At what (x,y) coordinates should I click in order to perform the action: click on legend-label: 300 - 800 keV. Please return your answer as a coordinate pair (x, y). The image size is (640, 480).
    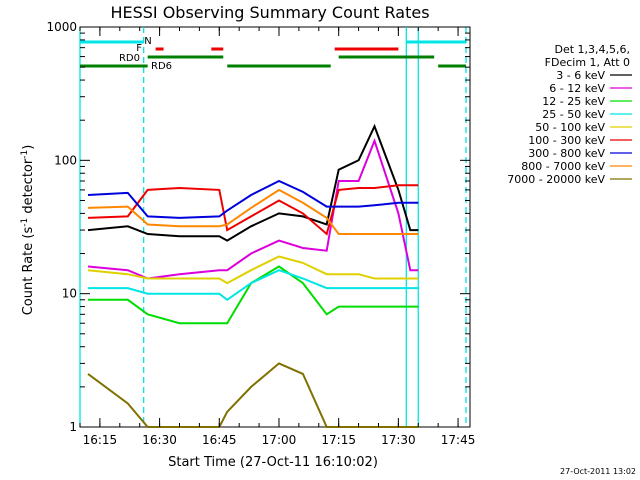
    Looking at the image, I should click on (566, 153).